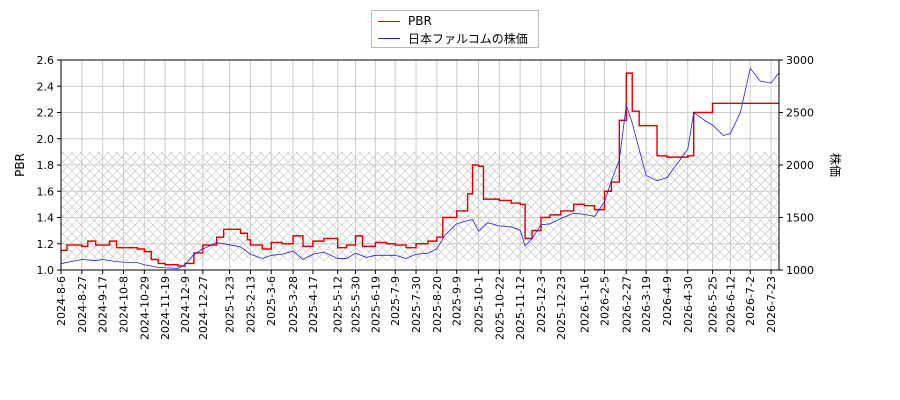 Image resolution: width=900 pixels, height=400 pixels. Describe the element at coordinates (750, 301) in the screenshot. I see `tick-label-x: 2026-7-2` at that location.